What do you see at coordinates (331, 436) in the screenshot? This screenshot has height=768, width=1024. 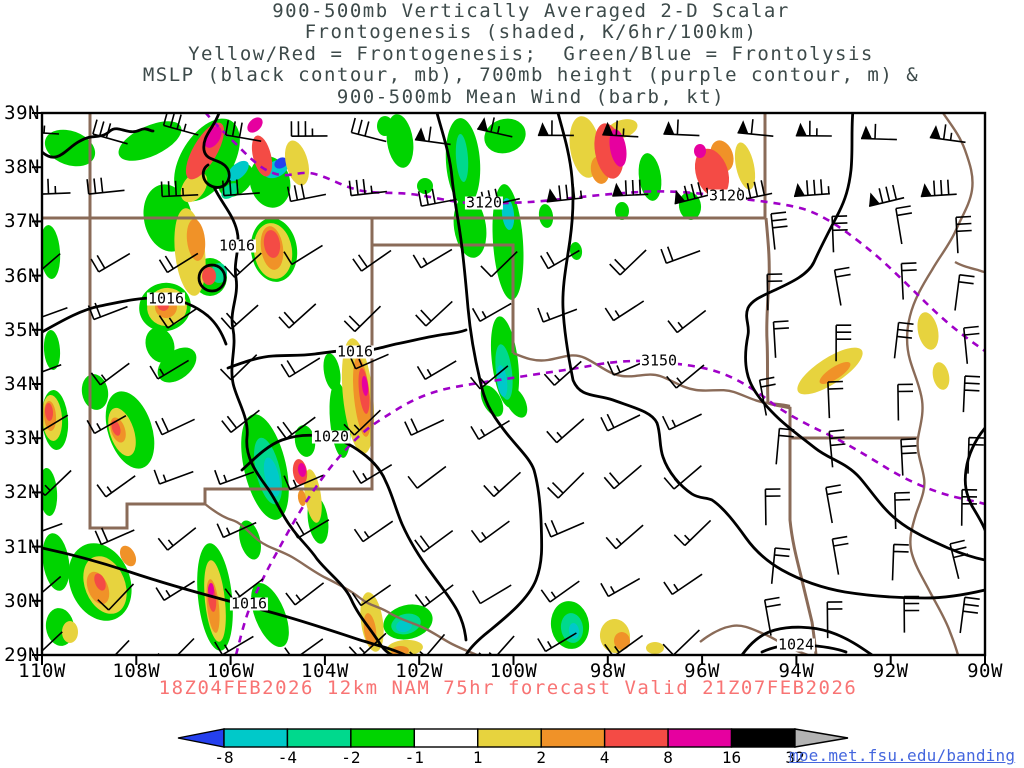 I see `mslp-contour-label: 1020` at bounding box center [331, 436].